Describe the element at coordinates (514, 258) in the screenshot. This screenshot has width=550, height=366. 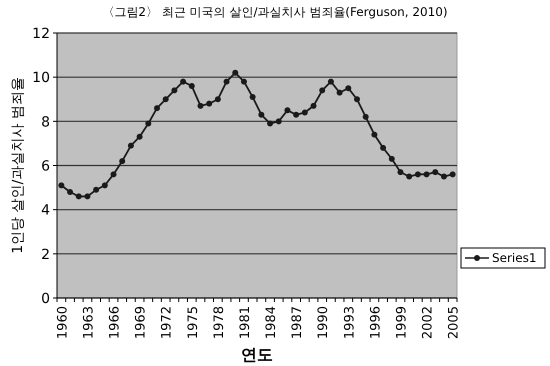
I see `legend-label: Series1` at that location.